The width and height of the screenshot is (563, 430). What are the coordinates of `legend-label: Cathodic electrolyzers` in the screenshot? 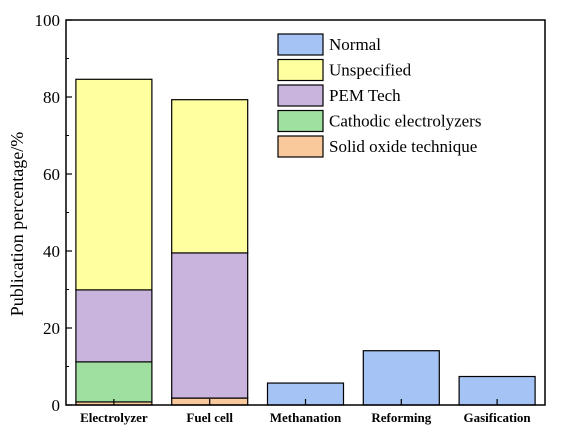 It's located at (405, 121).